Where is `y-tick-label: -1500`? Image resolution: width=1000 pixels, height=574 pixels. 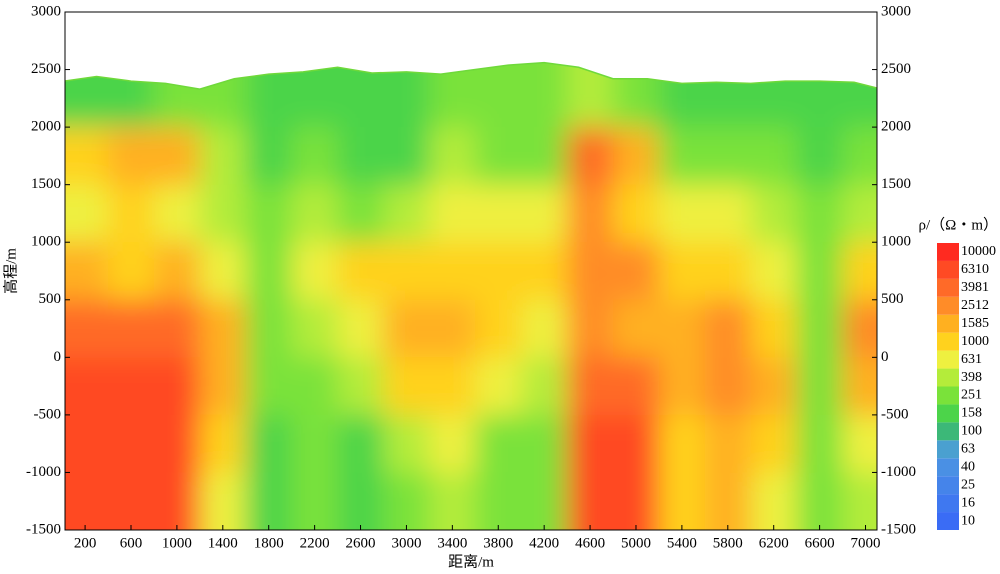 y-tick-label: -1500 is located at coordinates (43, 529).